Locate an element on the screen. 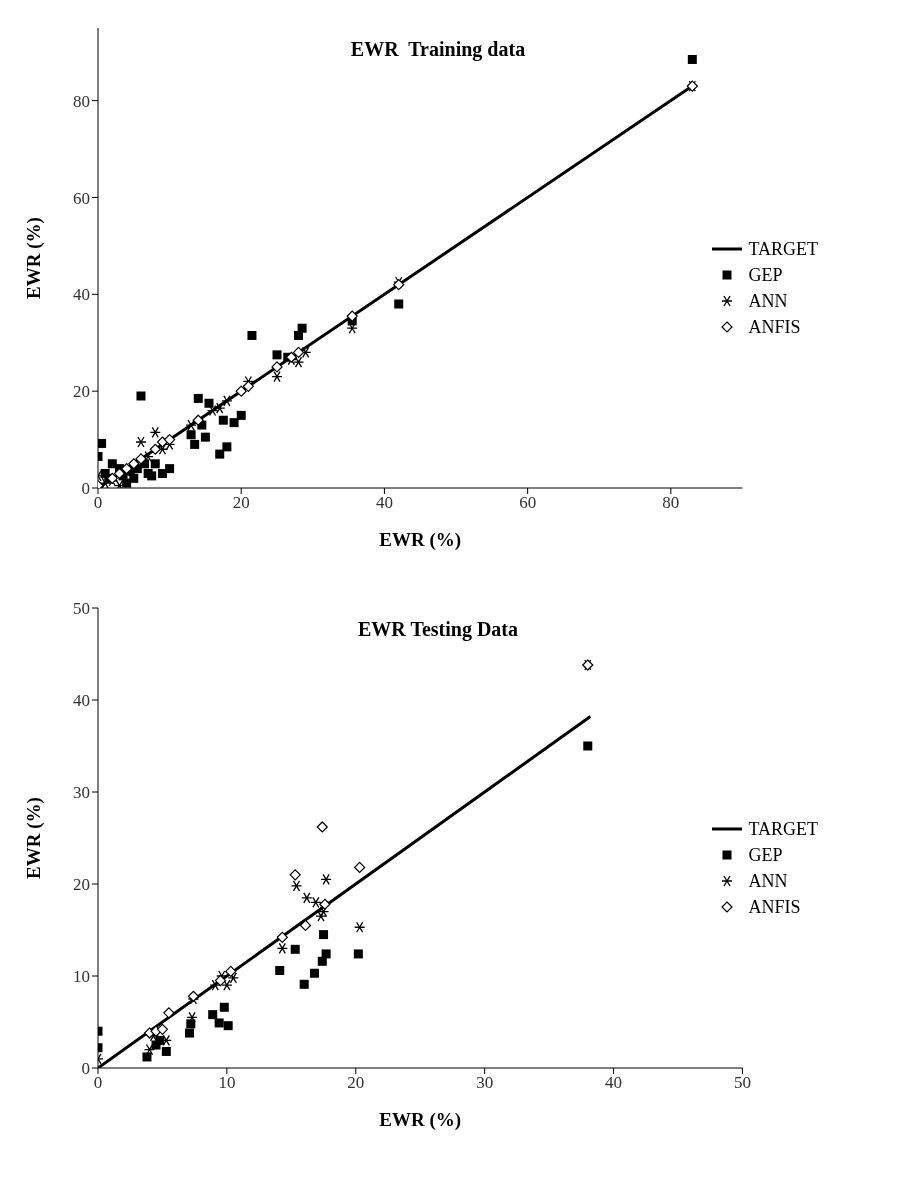 Image resolution: width=900 pixels, height=1180 pixels. x-tick-label: 50 is located at coordinates (742, 1083).